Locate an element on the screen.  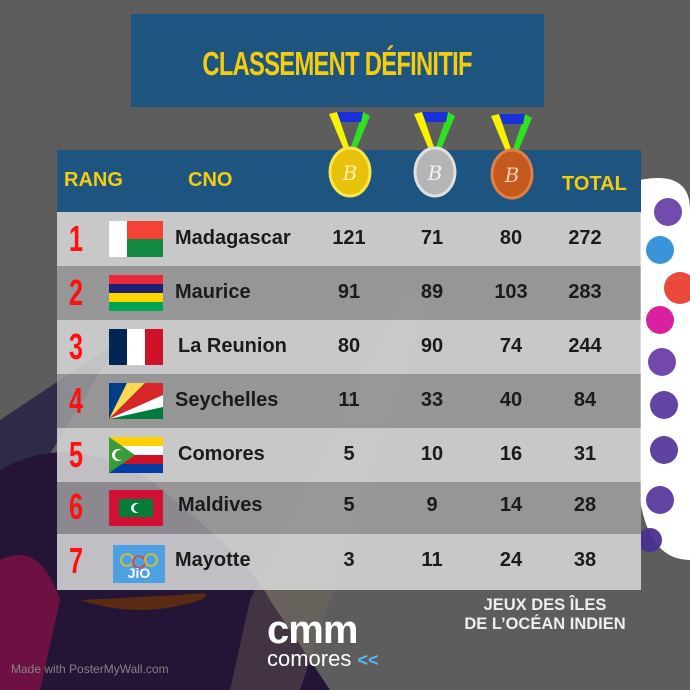
country-name: Maurice is located at coordinates (213, 292).